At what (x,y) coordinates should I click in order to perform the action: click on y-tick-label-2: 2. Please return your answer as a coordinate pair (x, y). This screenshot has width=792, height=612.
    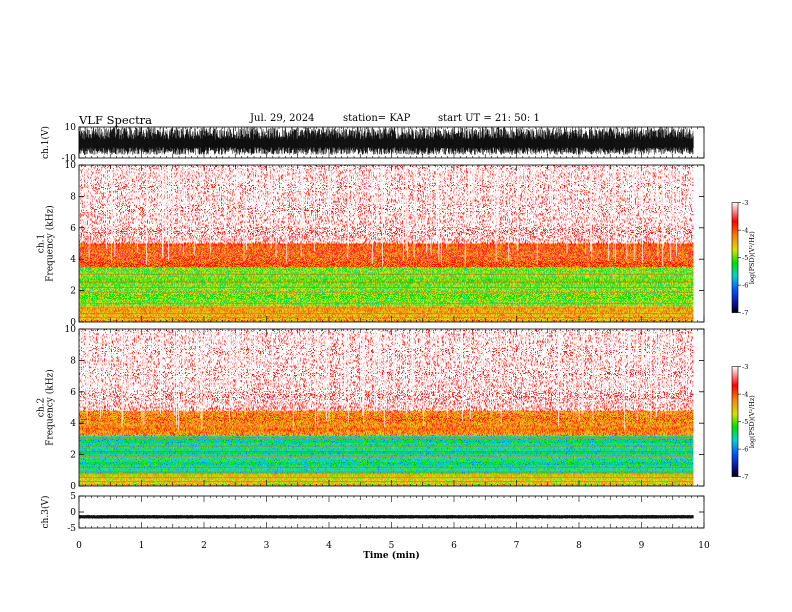
    Looking at the image, I should click on (73, 292).